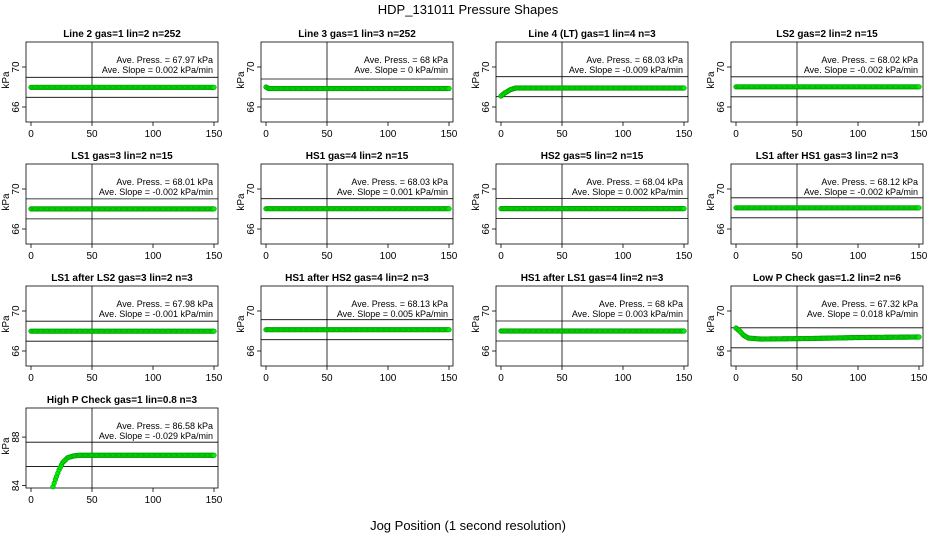 Image resolution: width=936 pixels, height=540 pixels. Describe the element at coordinates (827, 34) in the screenshot. I see `panel-title: LS2 gas=2 lin=2 n=15` at that location.